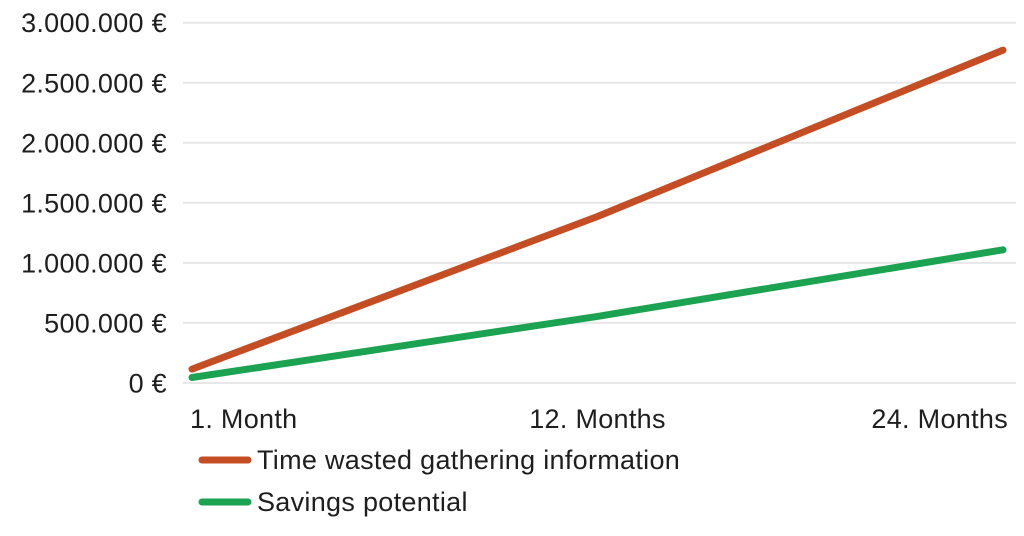 Image resolution: width=1024 pixels, height=536 pixels. What do you see at coordinates (468, 460) in the screenshot?
I see `legend-label-time-wasted: Time wasted gathering information` at bounding box center [468, 460].